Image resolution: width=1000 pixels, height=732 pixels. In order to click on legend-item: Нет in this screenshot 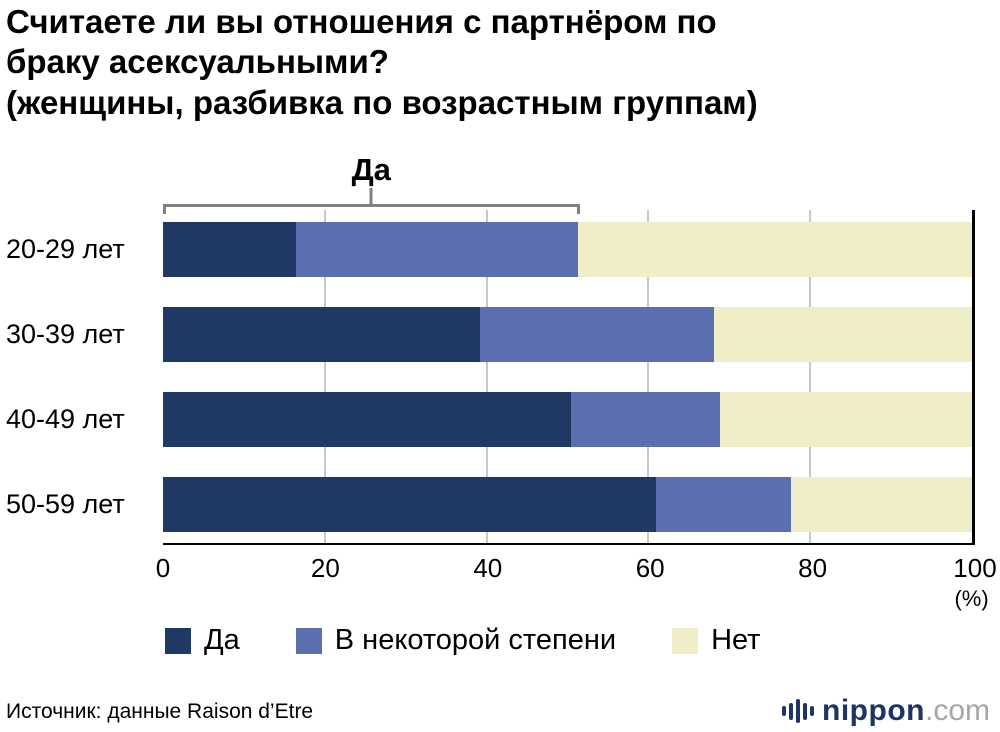, I will do `click(716, 640)`.